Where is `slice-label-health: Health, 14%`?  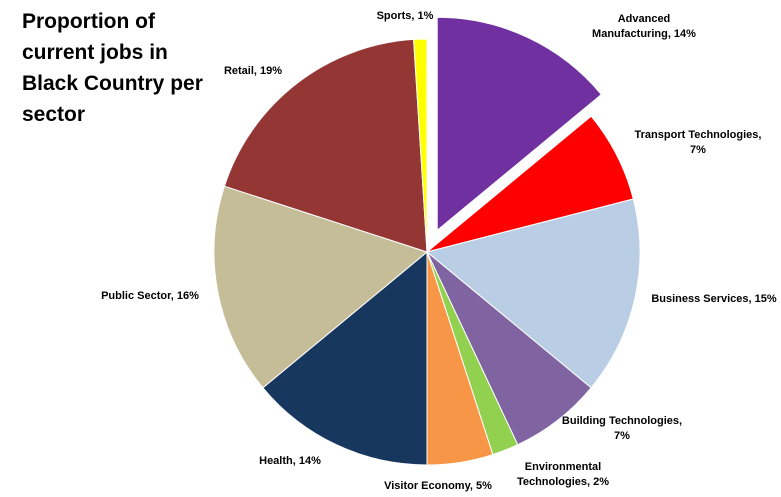 slice-label-health: Health, 14% is located at coordinates (290, 461).